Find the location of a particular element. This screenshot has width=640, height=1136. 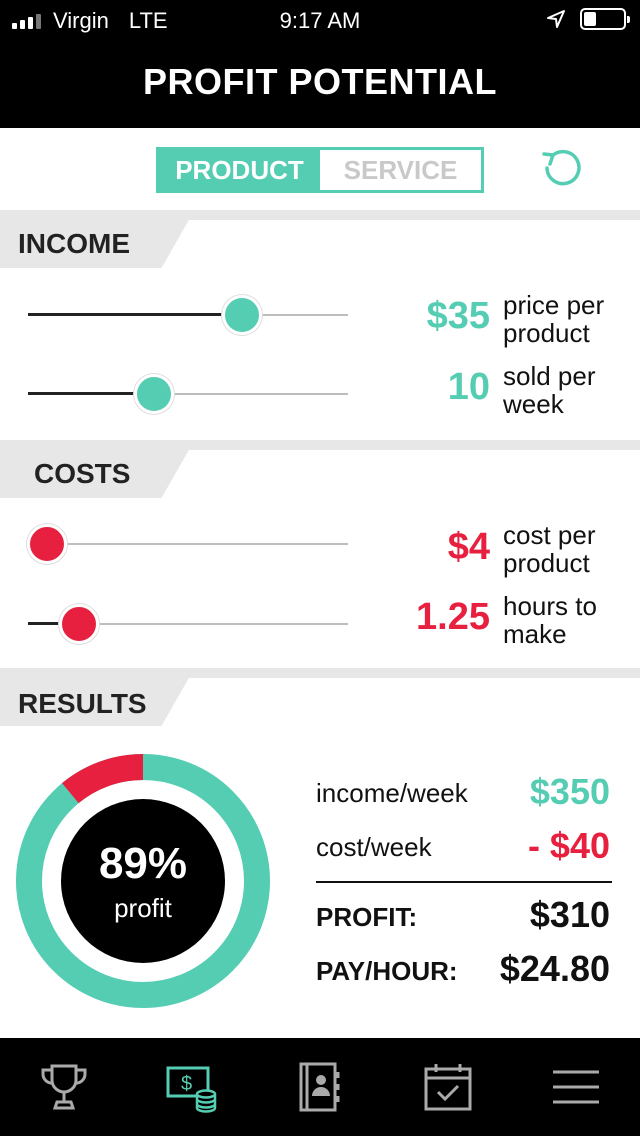

sold-desc: sold per week is located at coordinates (568, 390).